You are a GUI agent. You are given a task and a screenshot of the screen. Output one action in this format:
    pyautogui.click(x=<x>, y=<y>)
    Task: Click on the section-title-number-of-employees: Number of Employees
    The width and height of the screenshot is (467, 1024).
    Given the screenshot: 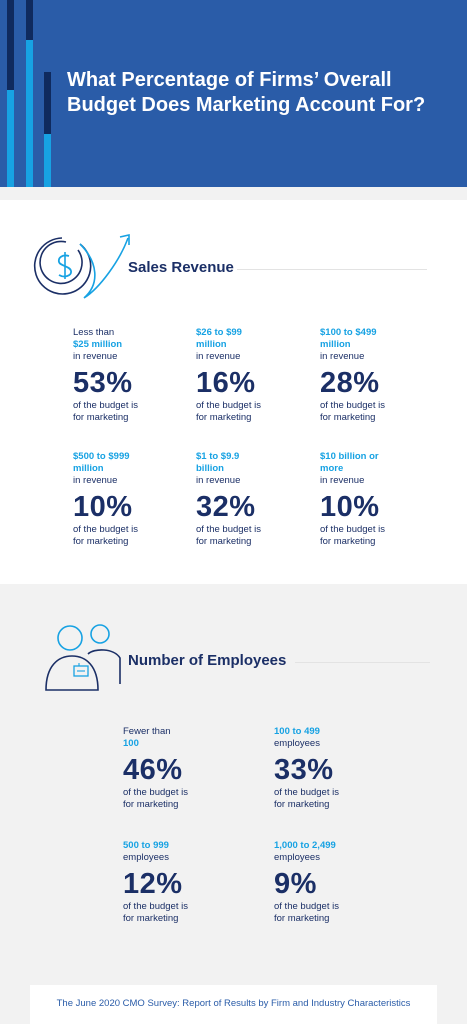 What is the action you would take?
    pyautogui.click(x=207, y=660)
    